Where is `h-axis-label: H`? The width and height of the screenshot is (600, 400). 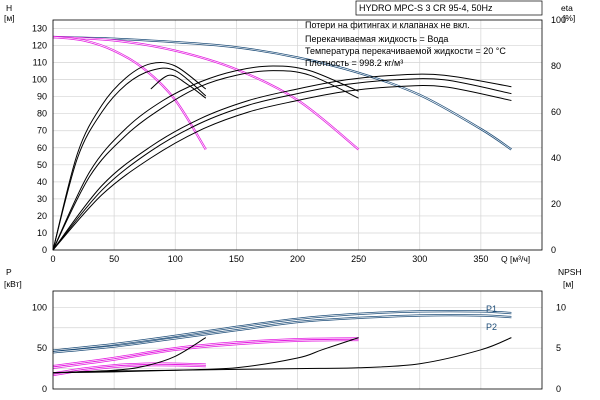 h-axis-label: H is located at coordinates (9, 8).